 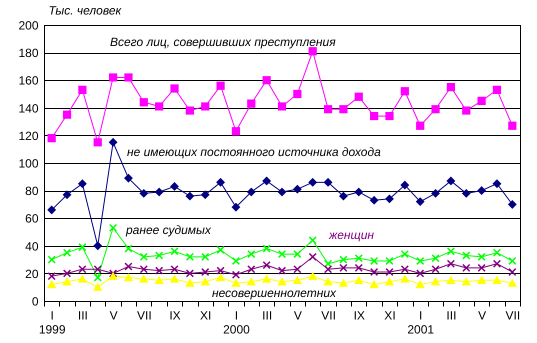 What do you see at coordinates (254, 152) in the screenshot?
I see `series-label: не имеющих постоянного источника дохода` at bounding box center [254, 152].